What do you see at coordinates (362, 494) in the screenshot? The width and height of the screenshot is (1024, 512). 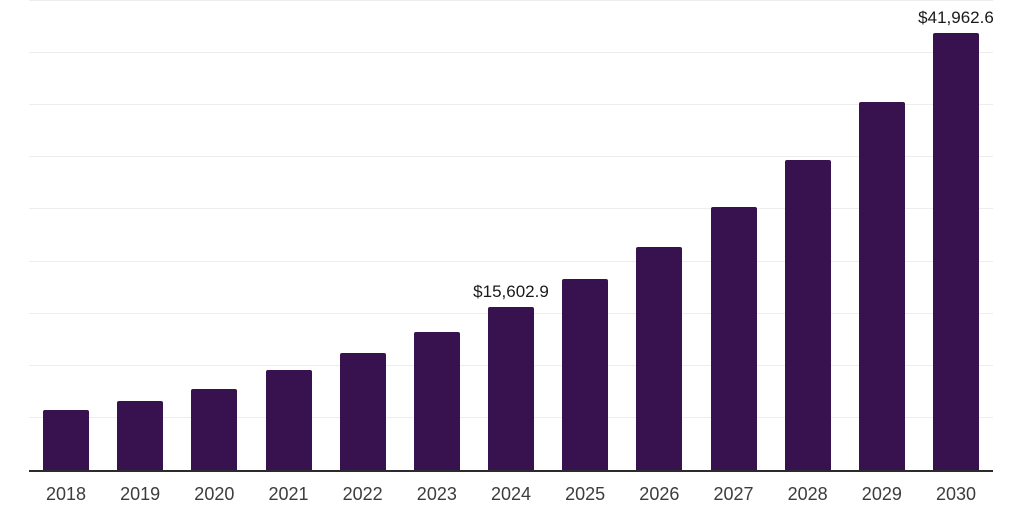 I see `x-tick-label: 2022` at bounding box center [362, 494].